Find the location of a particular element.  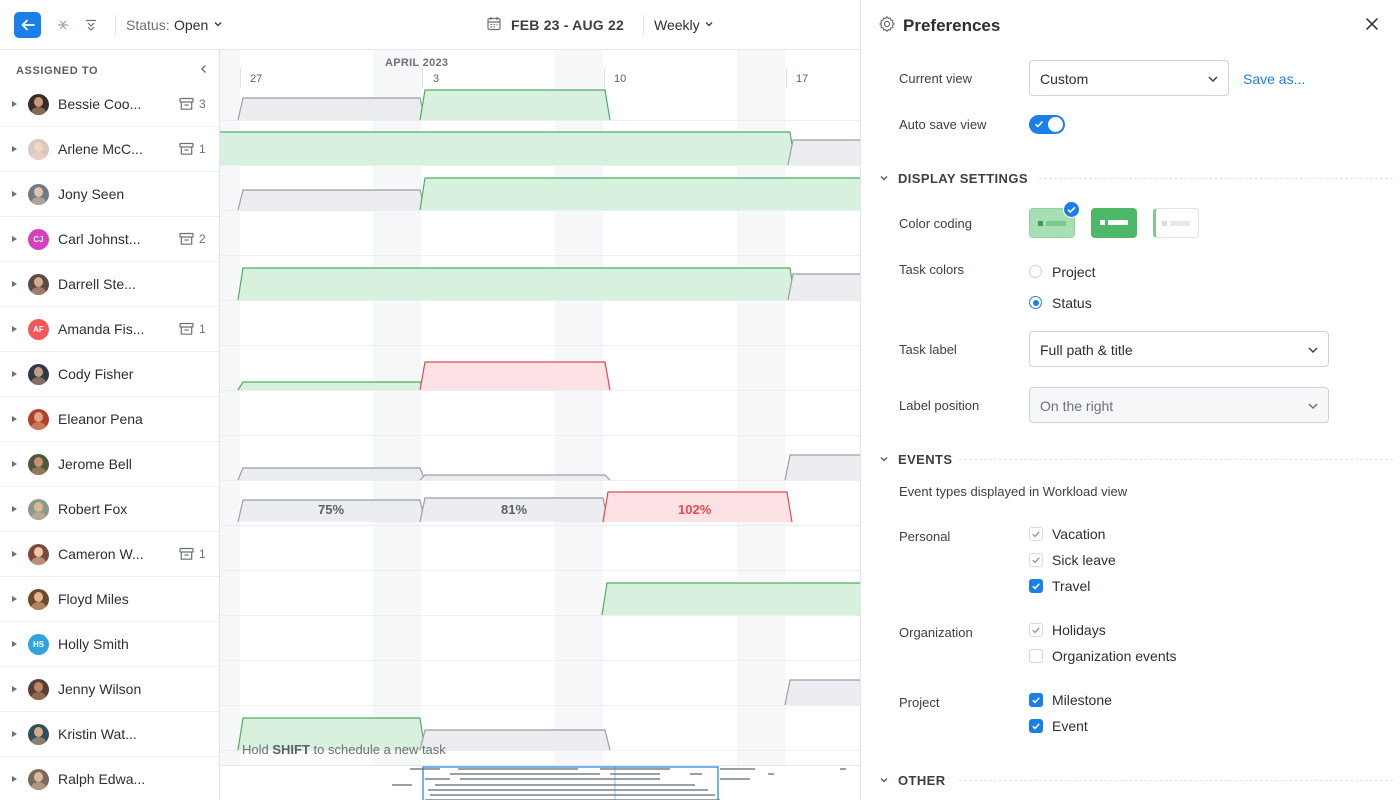

status-filter-dropdown: Open is located at coordinates (191, 25).